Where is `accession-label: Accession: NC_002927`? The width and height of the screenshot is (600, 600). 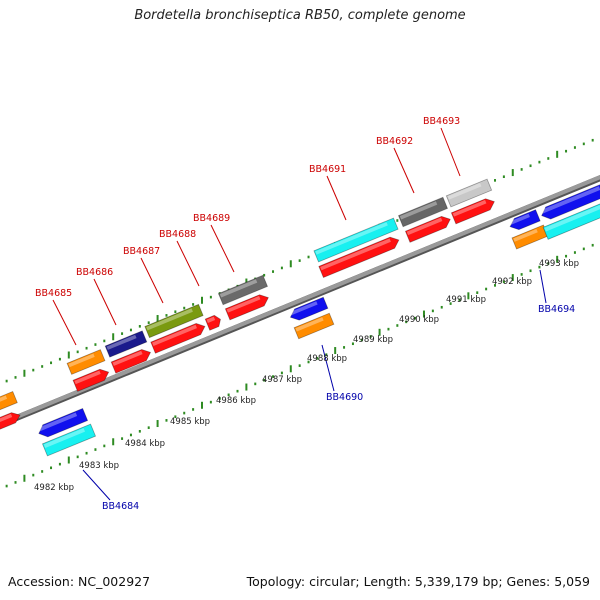
accession-label: Accession: NC_002927 is located at coordinates (79, 581).